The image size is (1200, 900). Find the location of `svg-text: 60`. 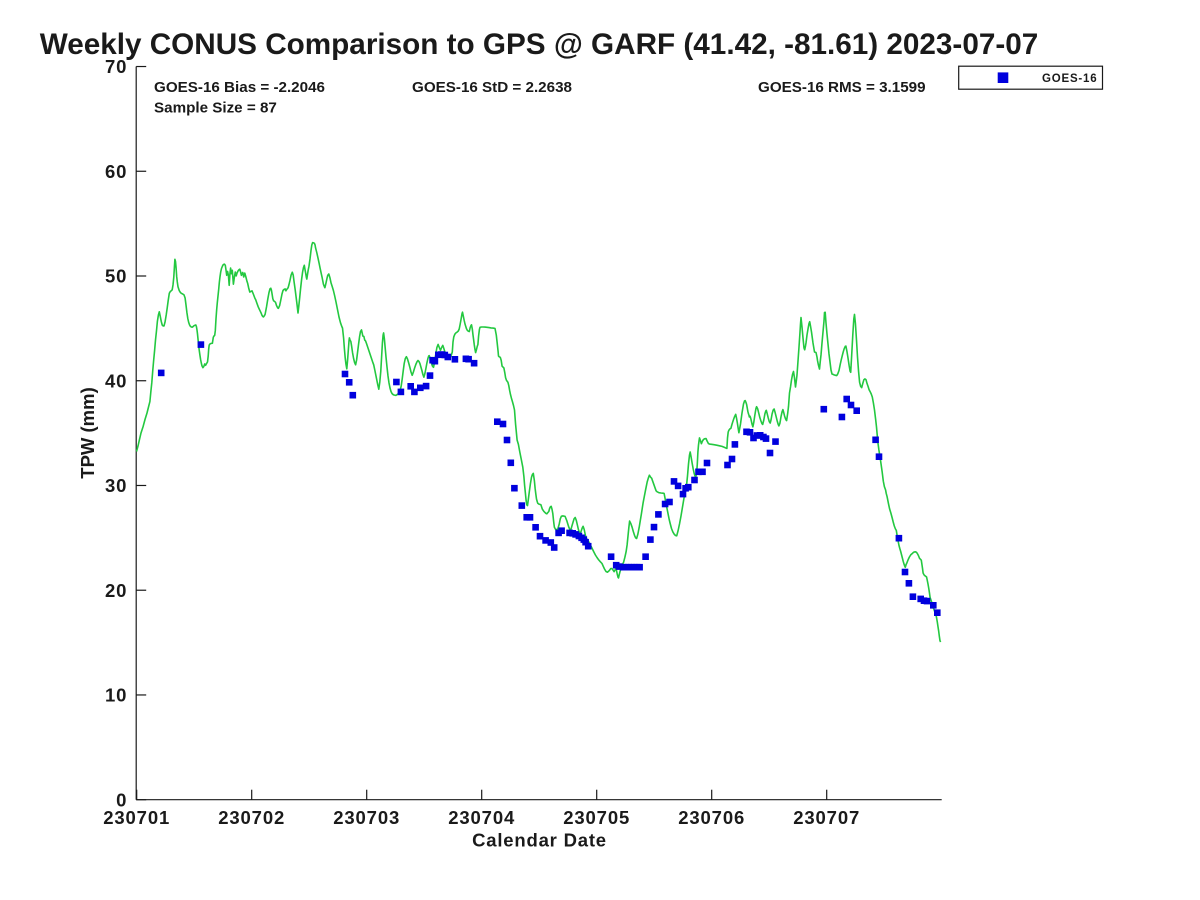

svg-text: 60 is located at coordinates (116, 171).